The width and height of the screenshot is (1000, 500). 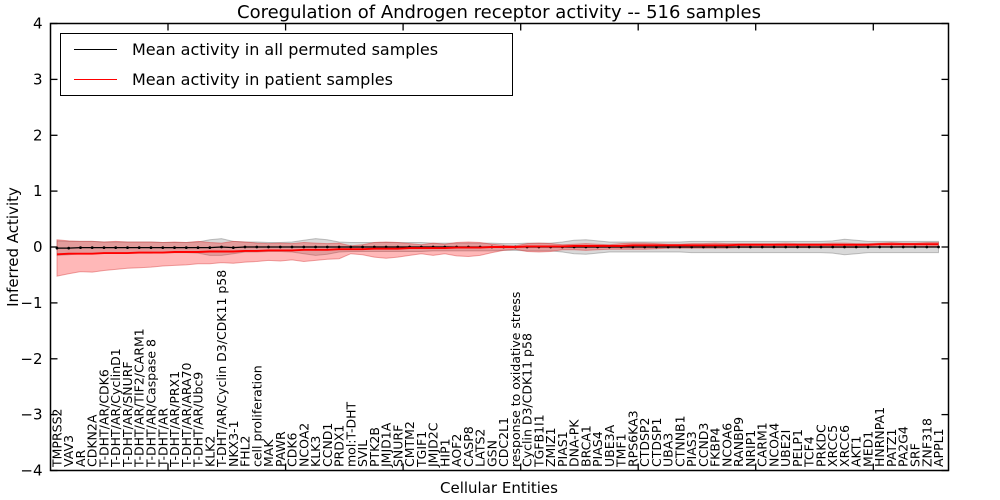 I want to click on x-category-label: CDKN2A, so click(x=92, y=440).